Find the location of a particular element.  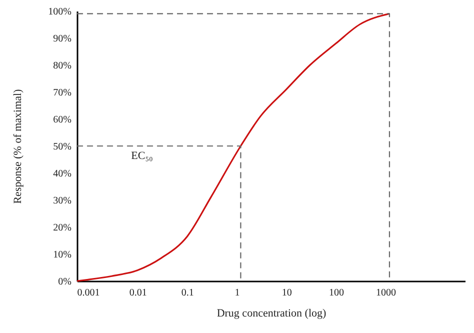

x-tick-label: 100 is located at coordinates (336, 293).